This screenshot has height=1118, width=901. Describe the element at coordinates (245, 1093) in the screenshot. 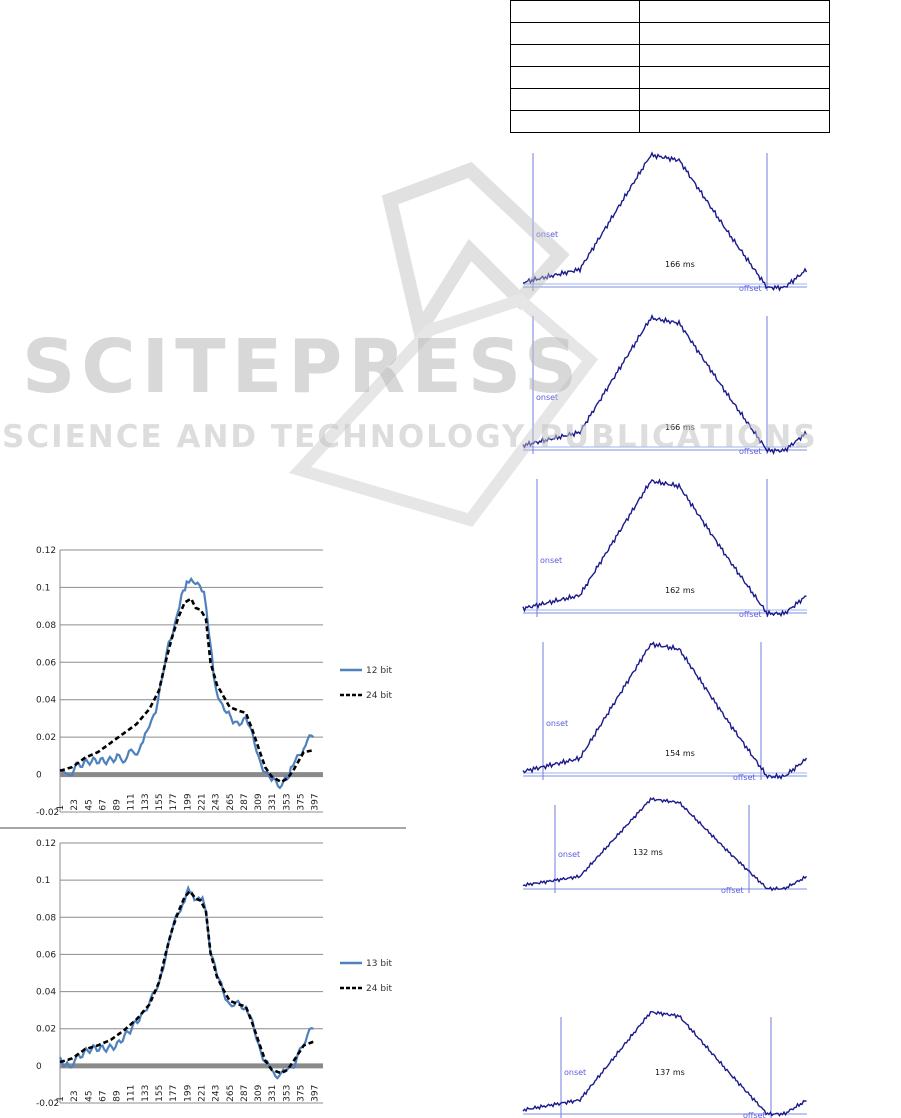

I see `x-tick-label: 287` at that location.